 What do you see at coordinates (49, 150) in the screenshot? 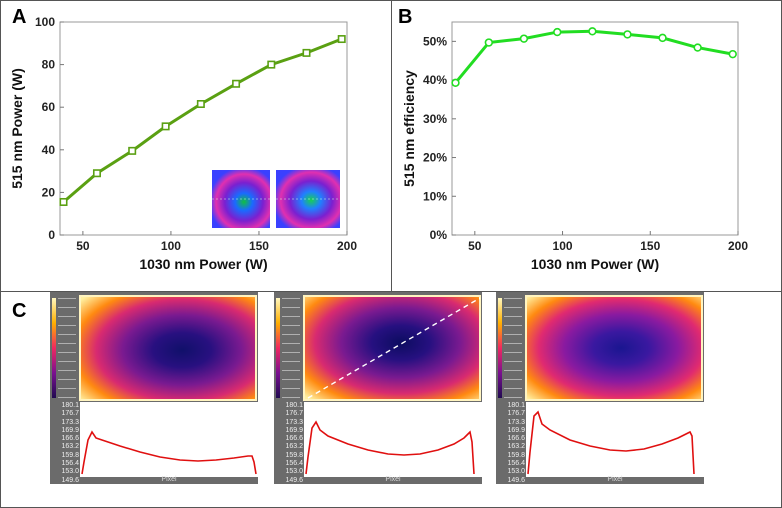
I see `y-tick-label: 40` at bounding box center [49, 150].